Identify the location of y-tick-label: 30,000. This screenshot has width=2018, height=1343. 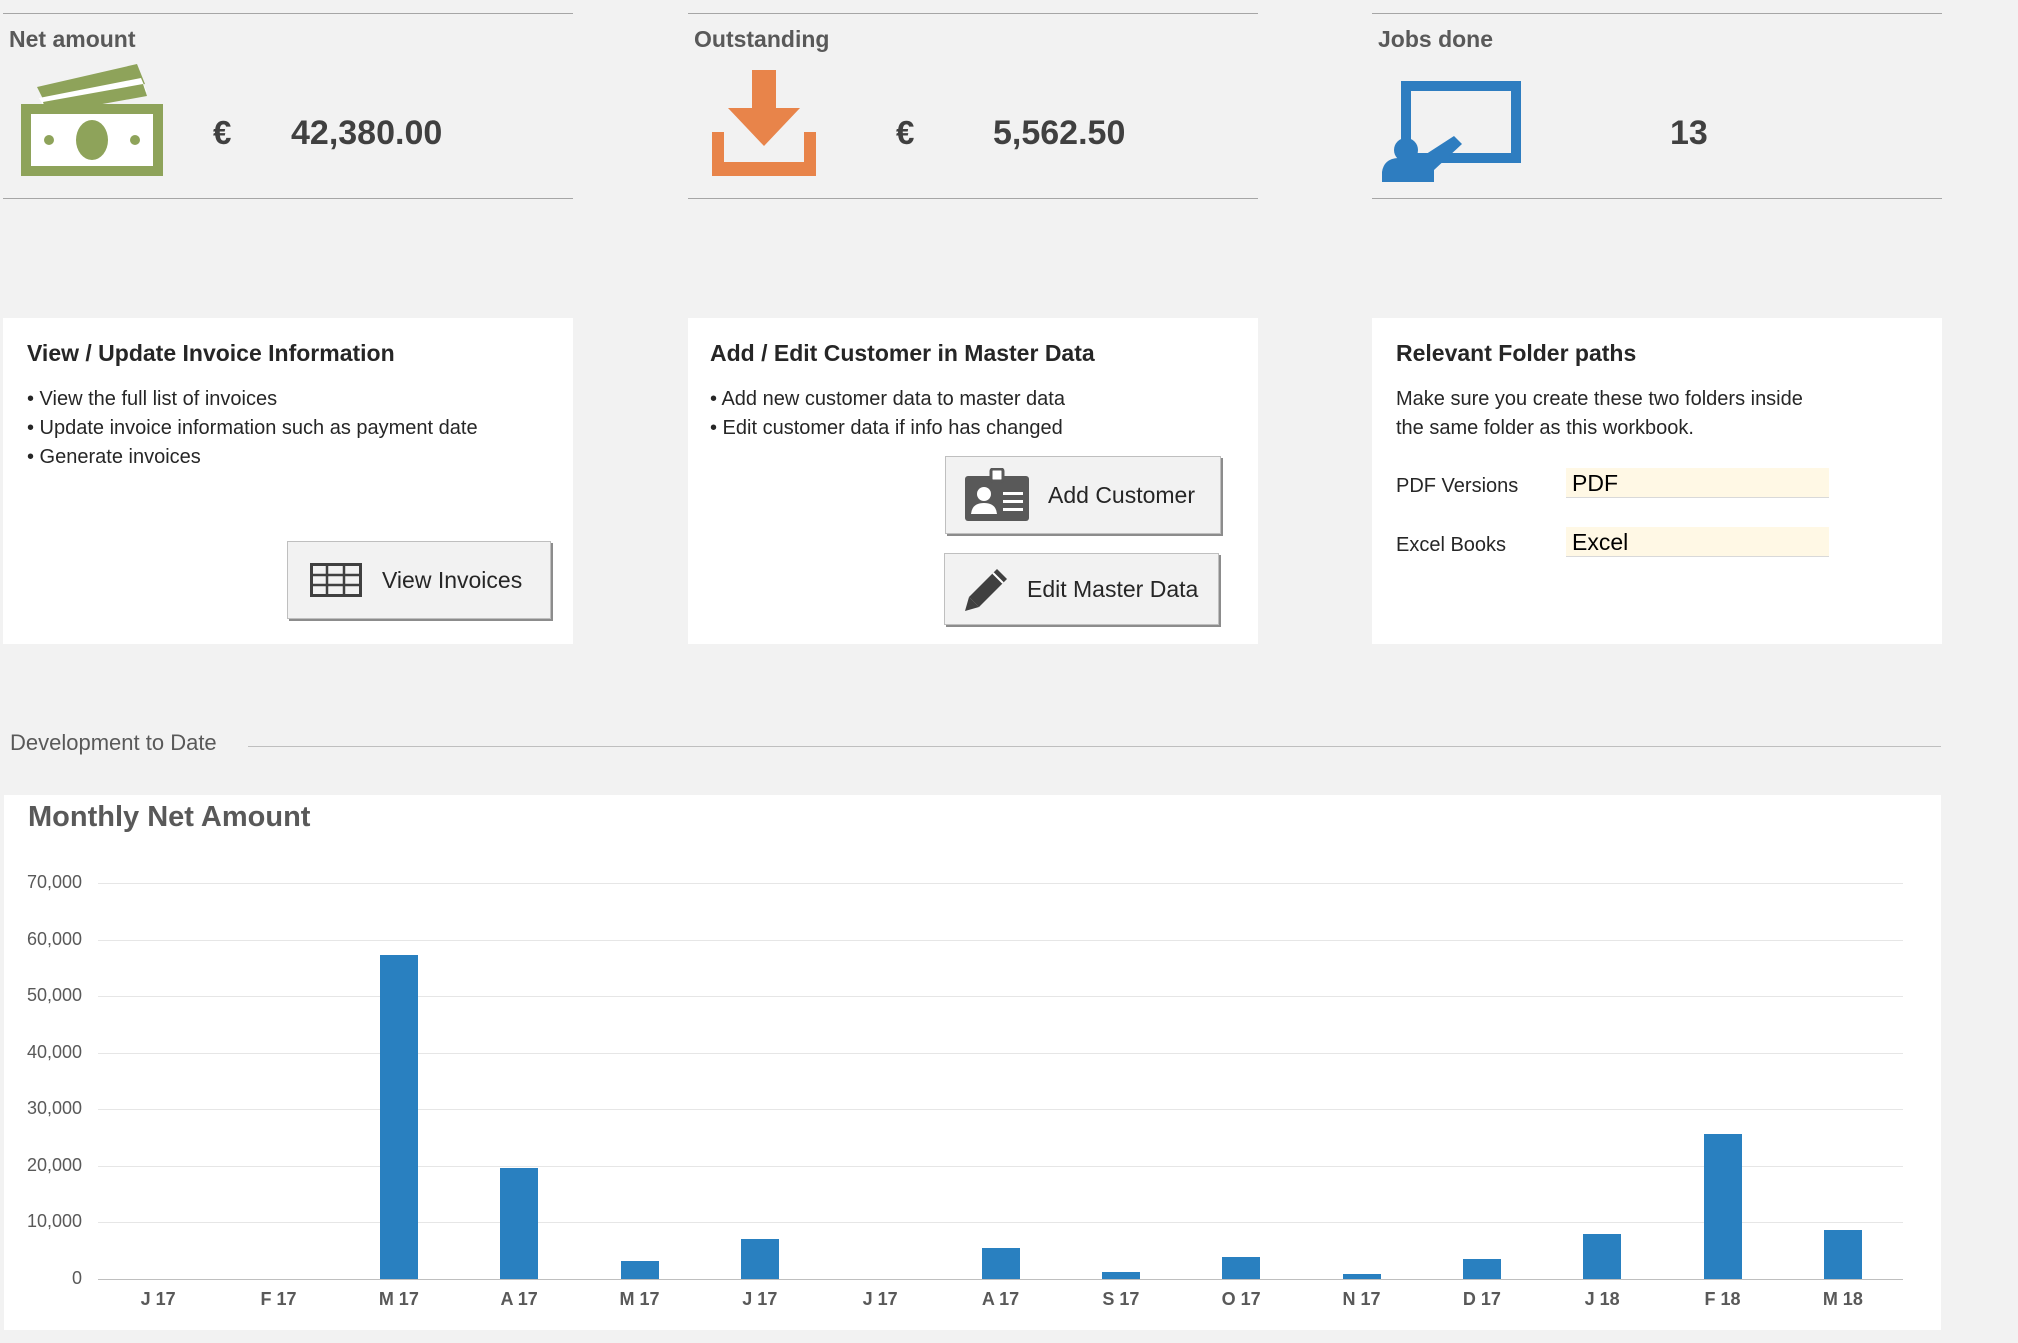
(54, 1108).